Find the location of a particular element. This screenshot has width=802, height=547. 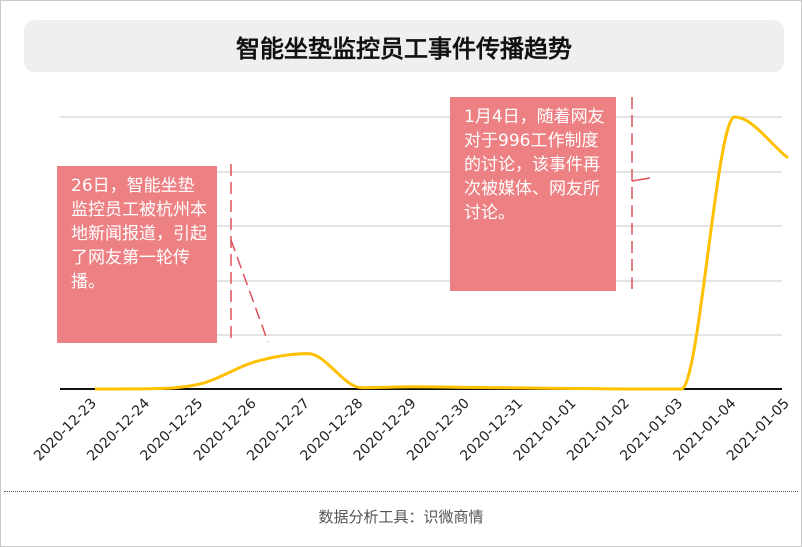

marker-right-tick is located at coordinates (641, 179).